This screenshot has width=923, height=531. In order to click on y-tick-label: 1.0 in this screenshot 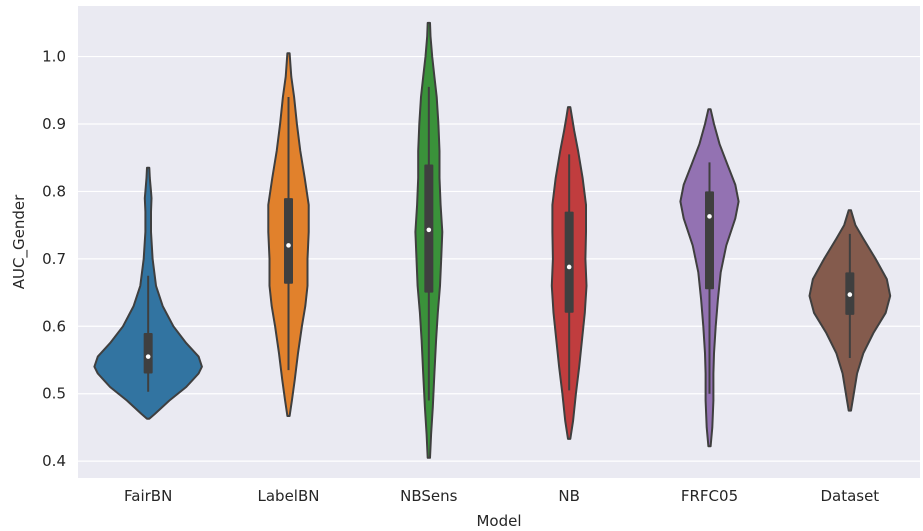, I will do `click(54, 57)`.